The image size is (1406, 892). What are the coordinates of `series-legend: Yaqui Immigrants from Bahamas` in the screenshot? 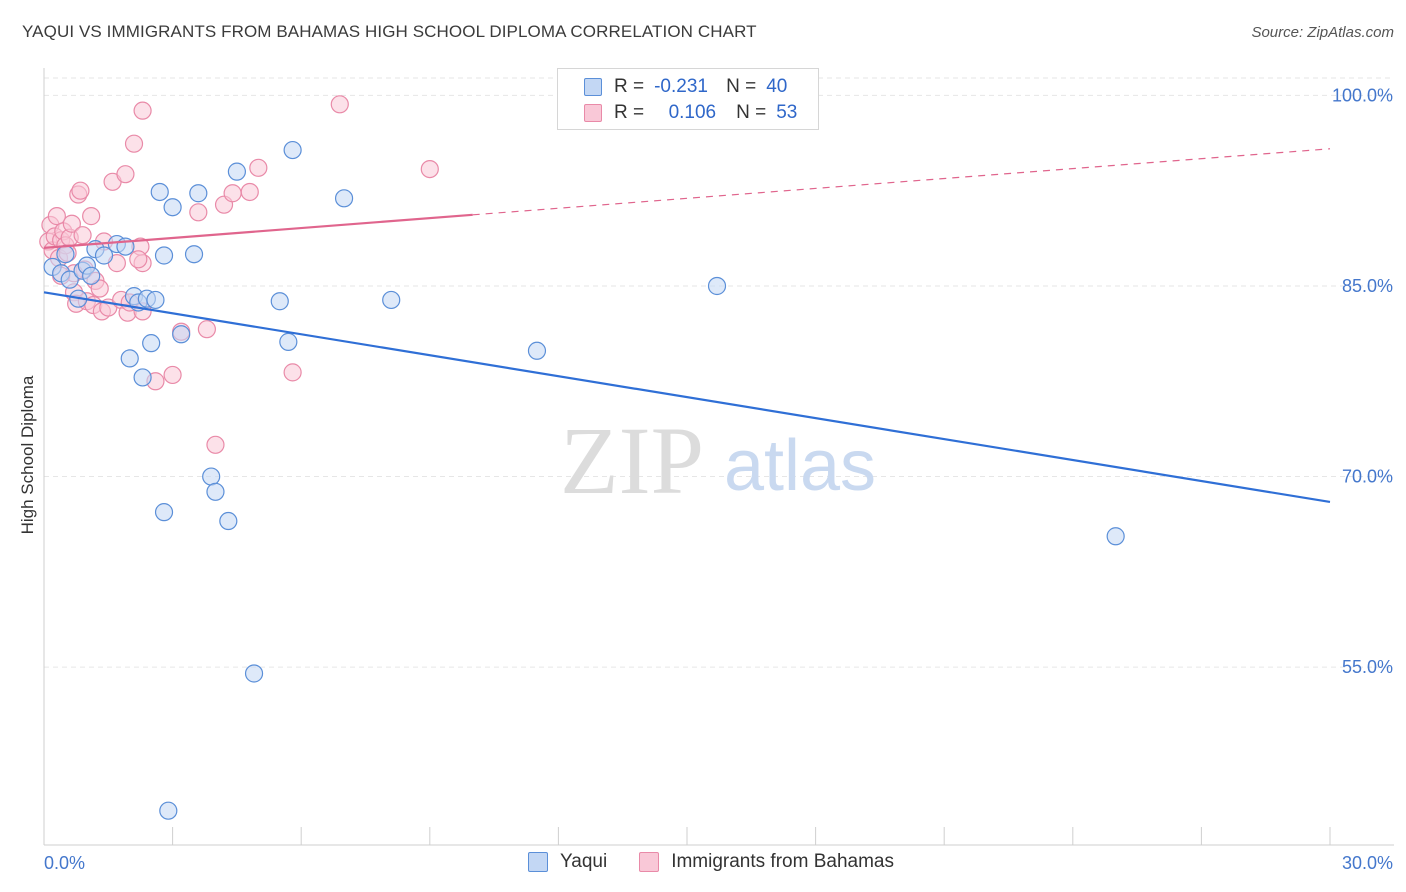 It's located at (727, 862).